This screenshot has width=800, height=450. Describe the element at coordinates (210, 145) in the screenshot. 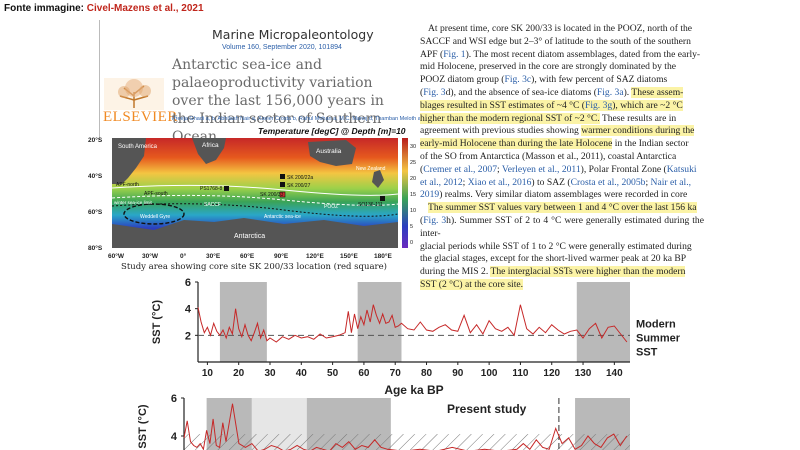

I see `map-label-africa: Africa` at that location.